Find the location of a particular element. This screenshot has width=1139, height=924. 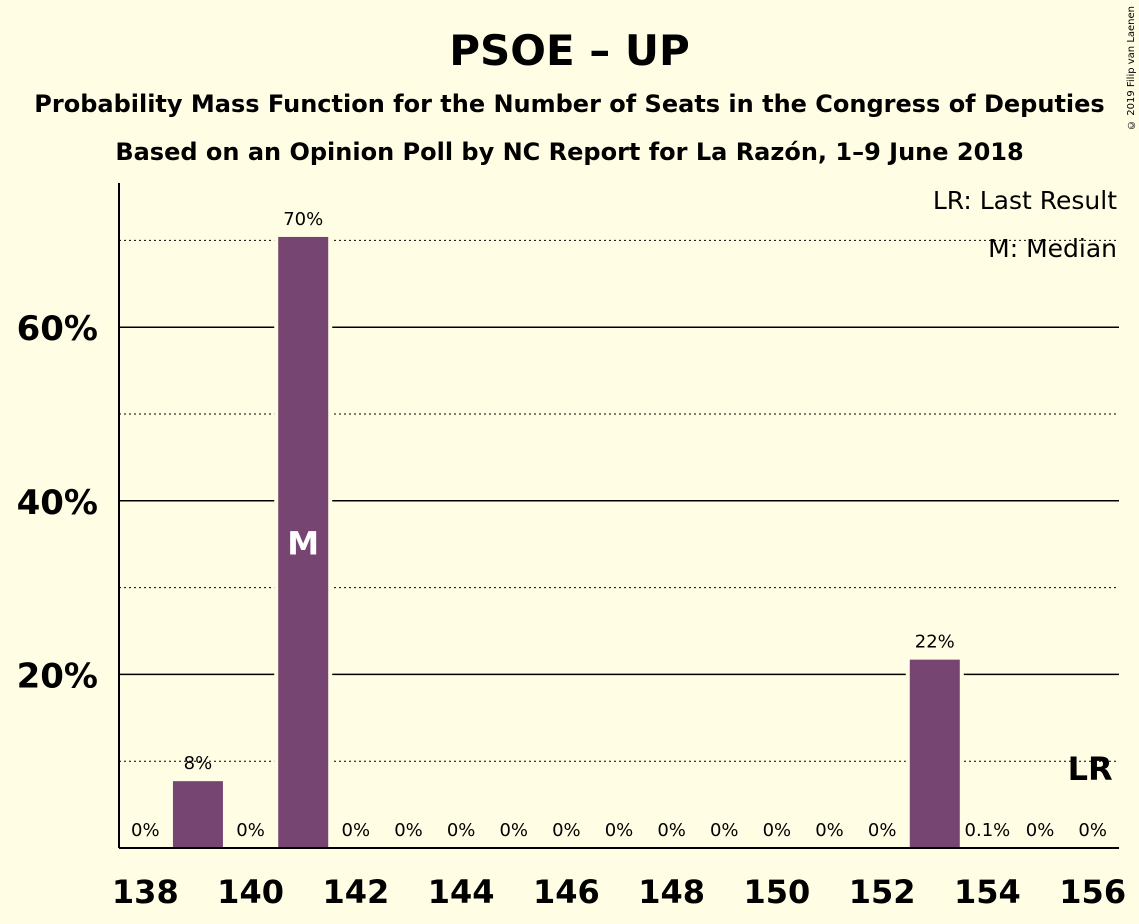

x-tick-label: 150 is located at coordinates (776, 892).